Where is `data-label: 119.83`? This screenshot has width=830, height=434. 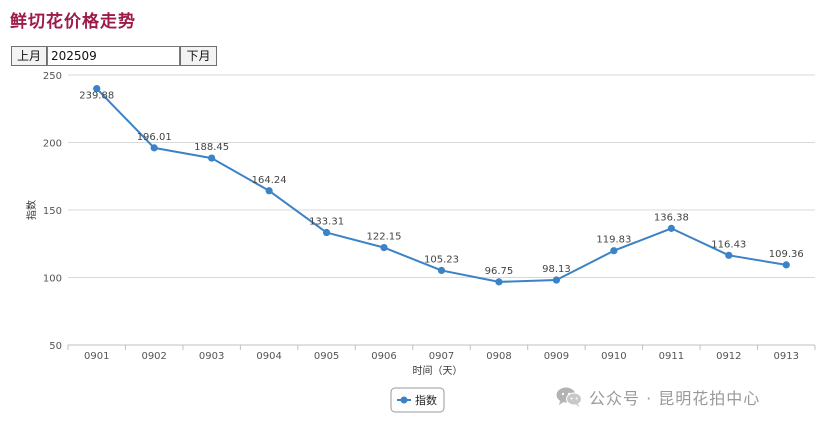
data-label: 119.83 is located at coordinates (613, 240).